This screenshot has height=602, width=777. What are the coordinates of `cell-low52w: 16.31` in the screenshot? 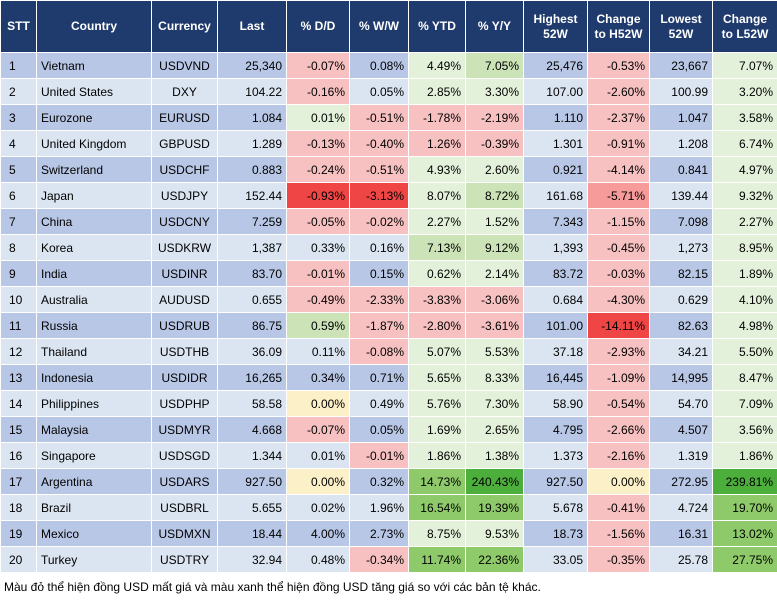 It's located at (681, 533).